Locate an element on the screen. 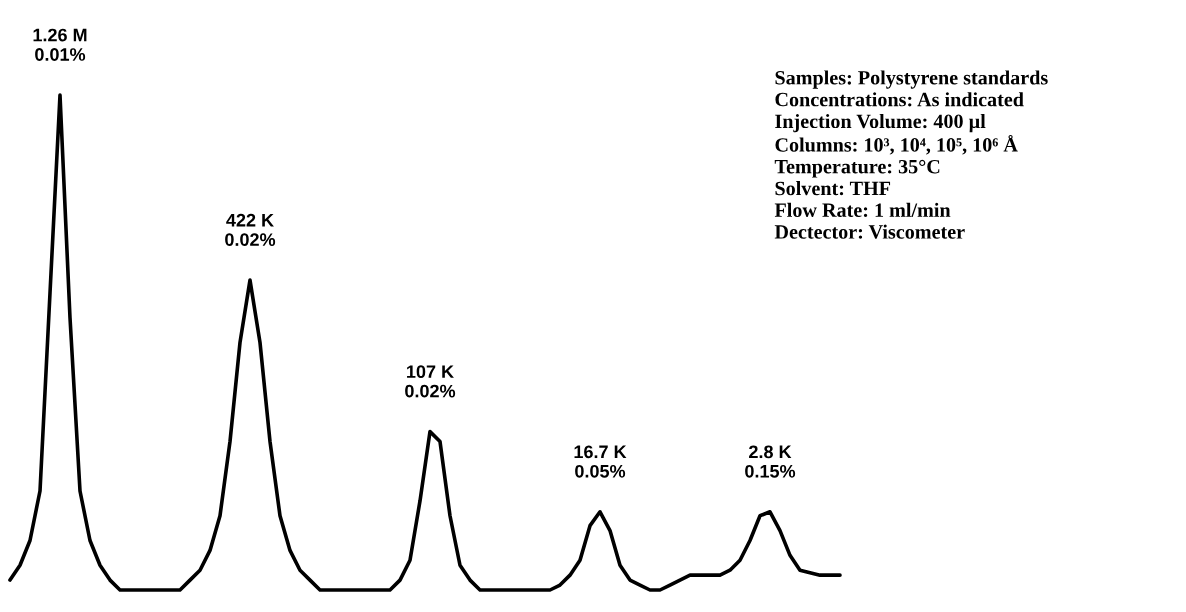 Image resolution: width=1186 pixels, height=612 pixels. annotation: 107 K 0.02% is located at coordinates (430, 381).